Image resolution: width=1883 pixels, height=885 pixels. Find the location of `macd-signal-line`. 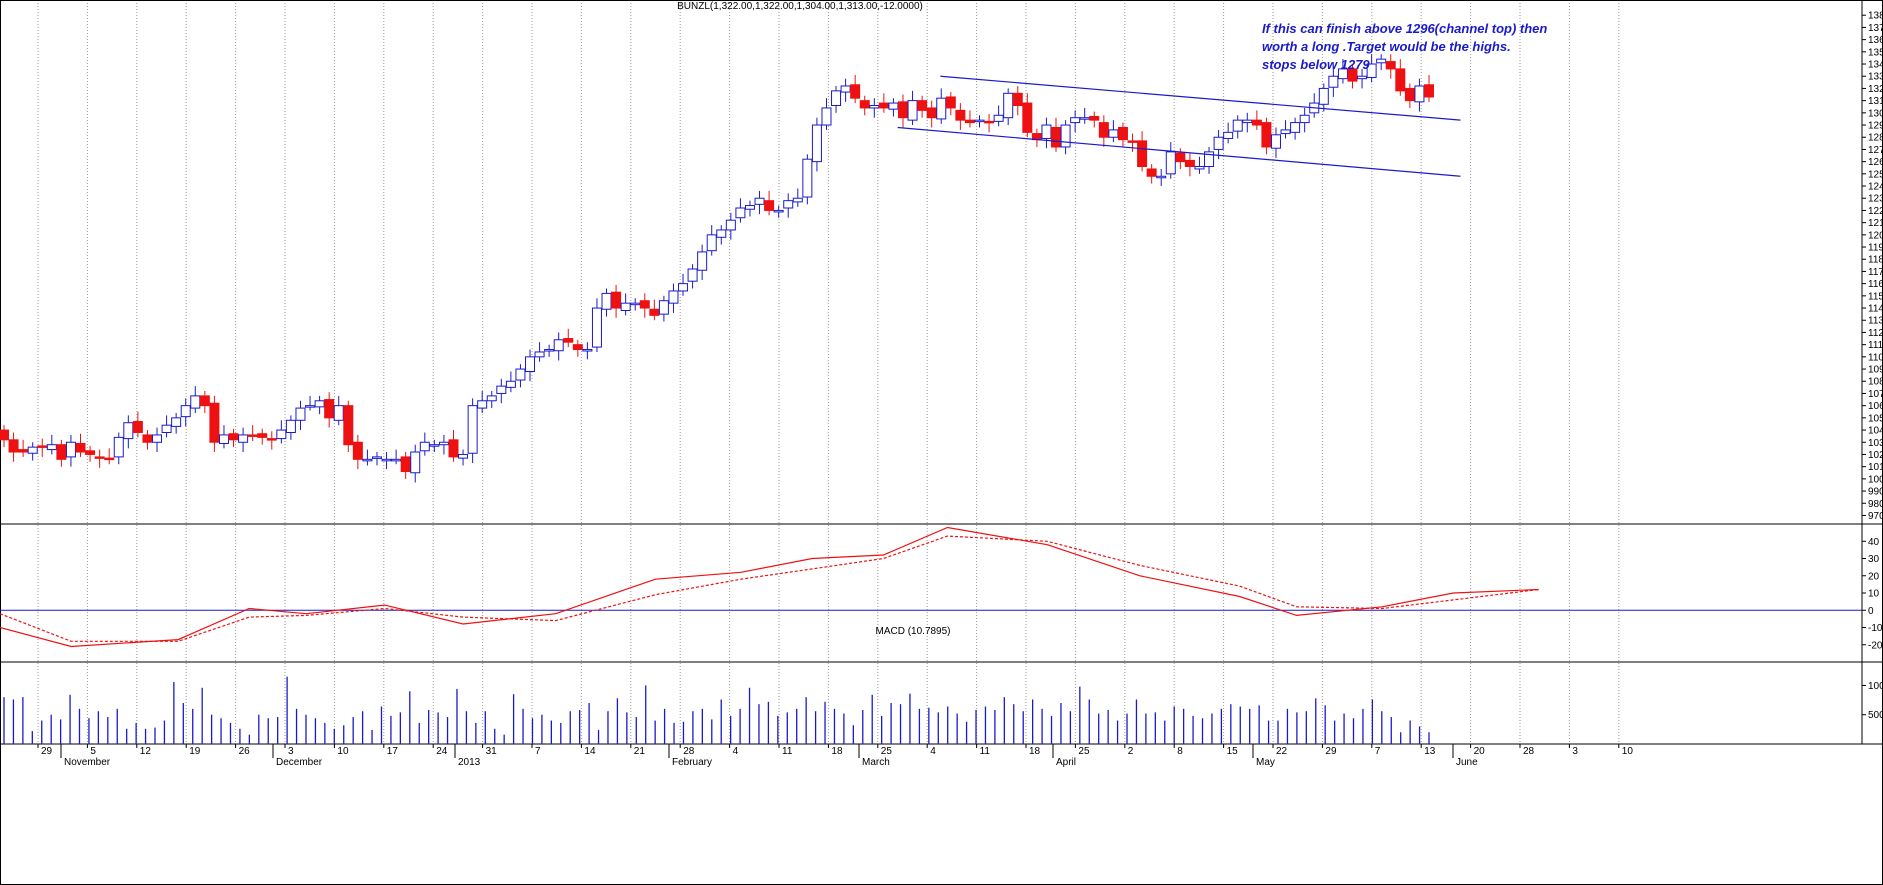

macd-signal-line is located at coordinates (769, 588).